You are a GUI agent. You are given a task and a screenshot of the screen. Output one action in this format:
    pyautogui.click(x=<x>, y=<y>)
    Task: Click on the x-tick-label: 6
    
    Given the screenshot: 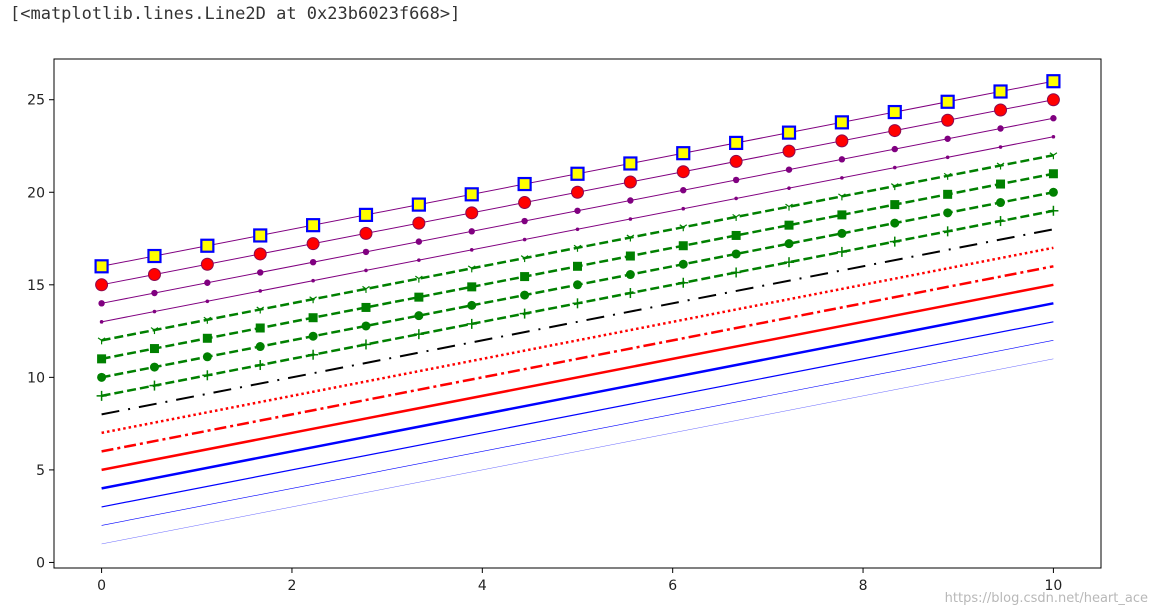 What is the action you would take?
    pyautogui.click(x=672, y=586)
    